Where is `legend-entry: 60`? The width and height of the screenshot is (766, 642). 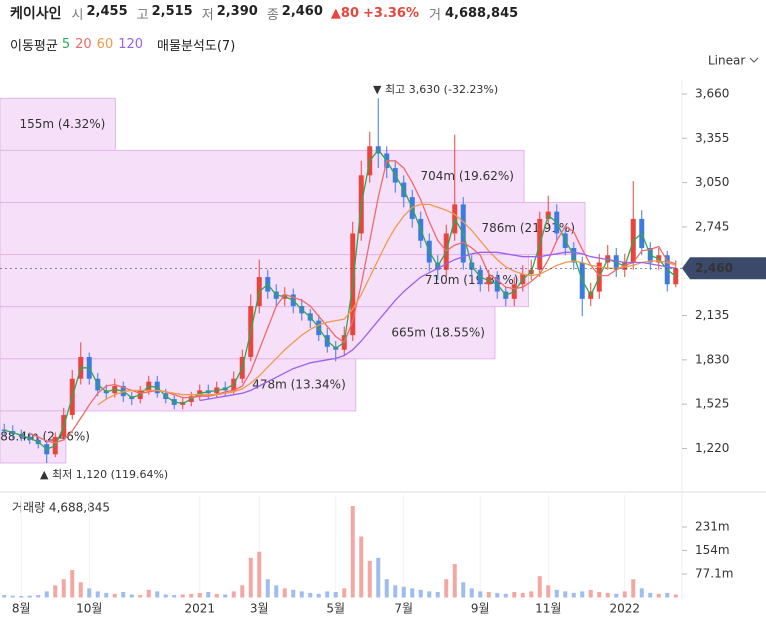 legend-entry: 60 is located at coordinates (105, 44).